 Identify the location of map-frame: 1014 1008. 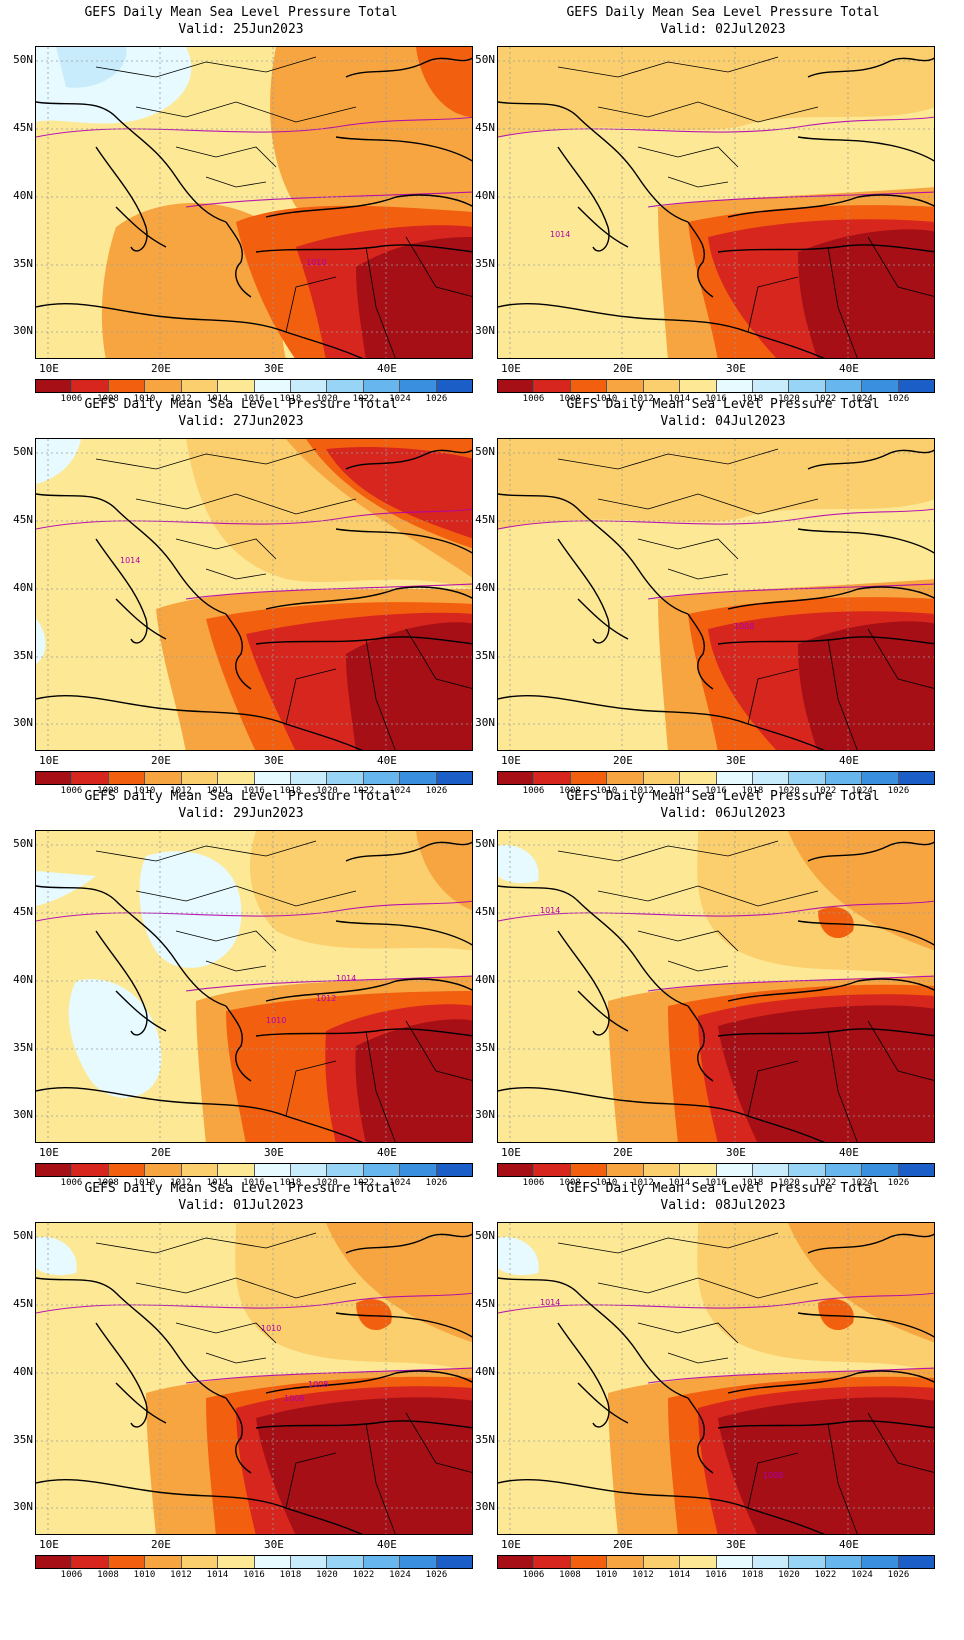
(716, 1378).